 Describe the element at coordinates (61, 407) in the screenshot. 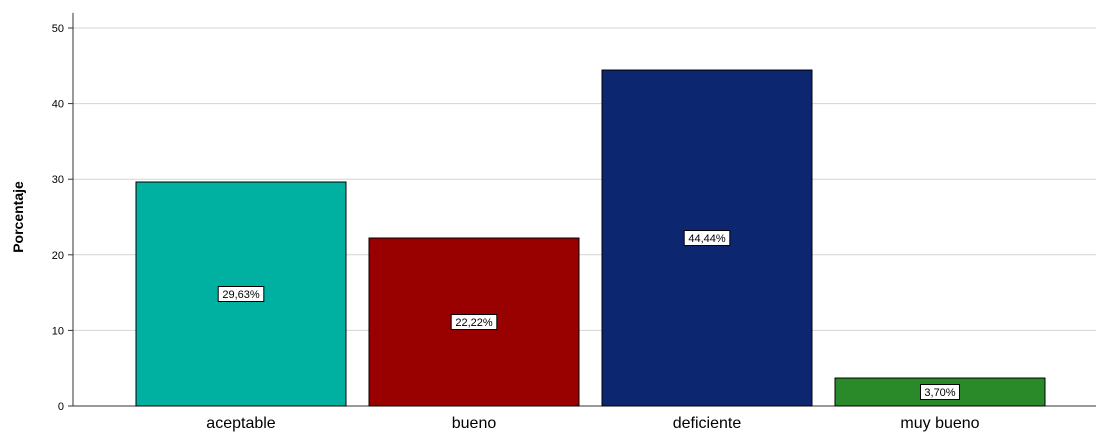

I see `y-tick-label: 0` at that location.